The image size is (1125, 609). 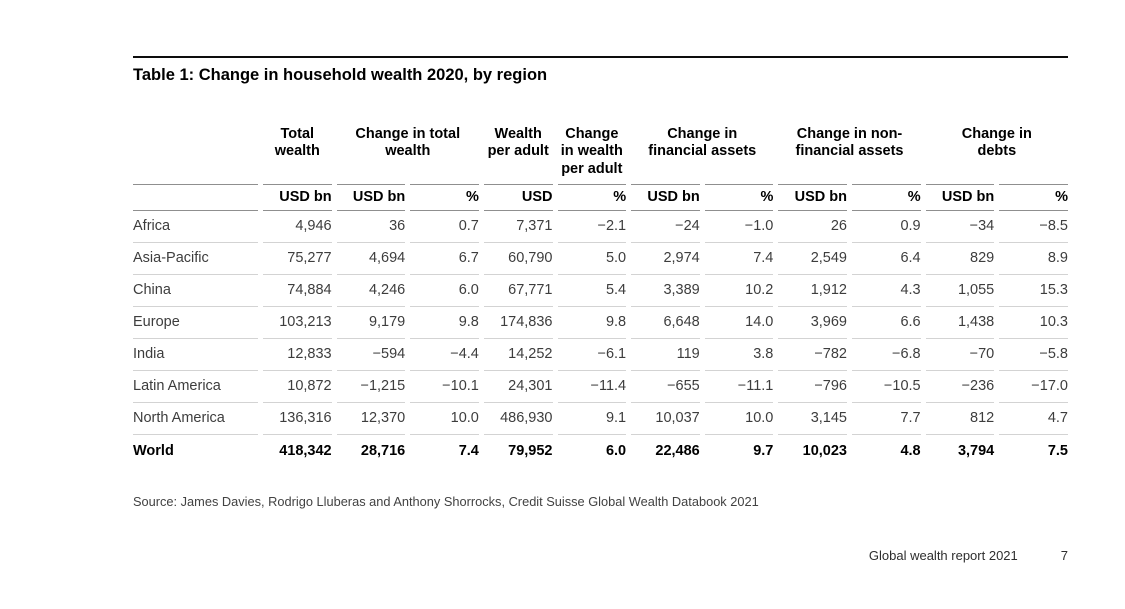 What do you see at coordinates (518, 291) in the screenshot?
I see `value-cell: 67,771` at bounding box center [518, 291].